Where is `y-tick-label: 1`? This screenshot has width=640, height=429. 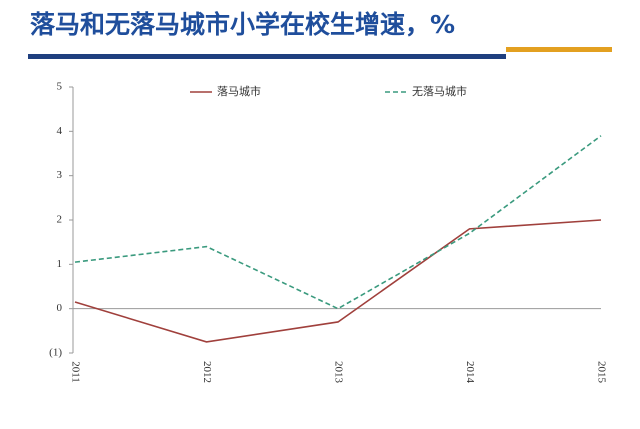 y-tick-label: 1 is located at coordinates (60, 264).